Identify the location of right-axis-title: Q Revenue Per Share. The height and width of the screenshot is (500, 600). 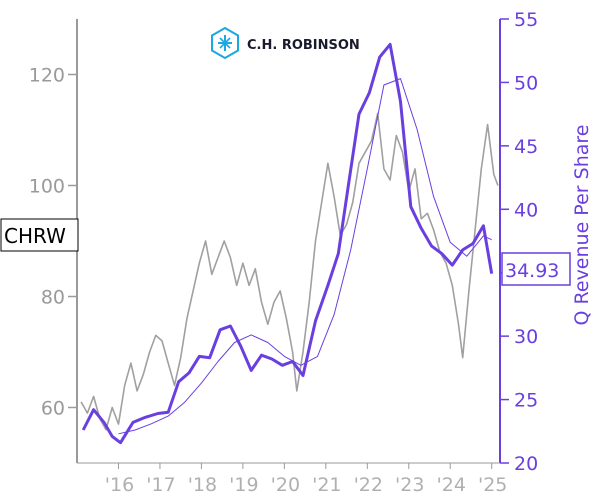
(582, 225).